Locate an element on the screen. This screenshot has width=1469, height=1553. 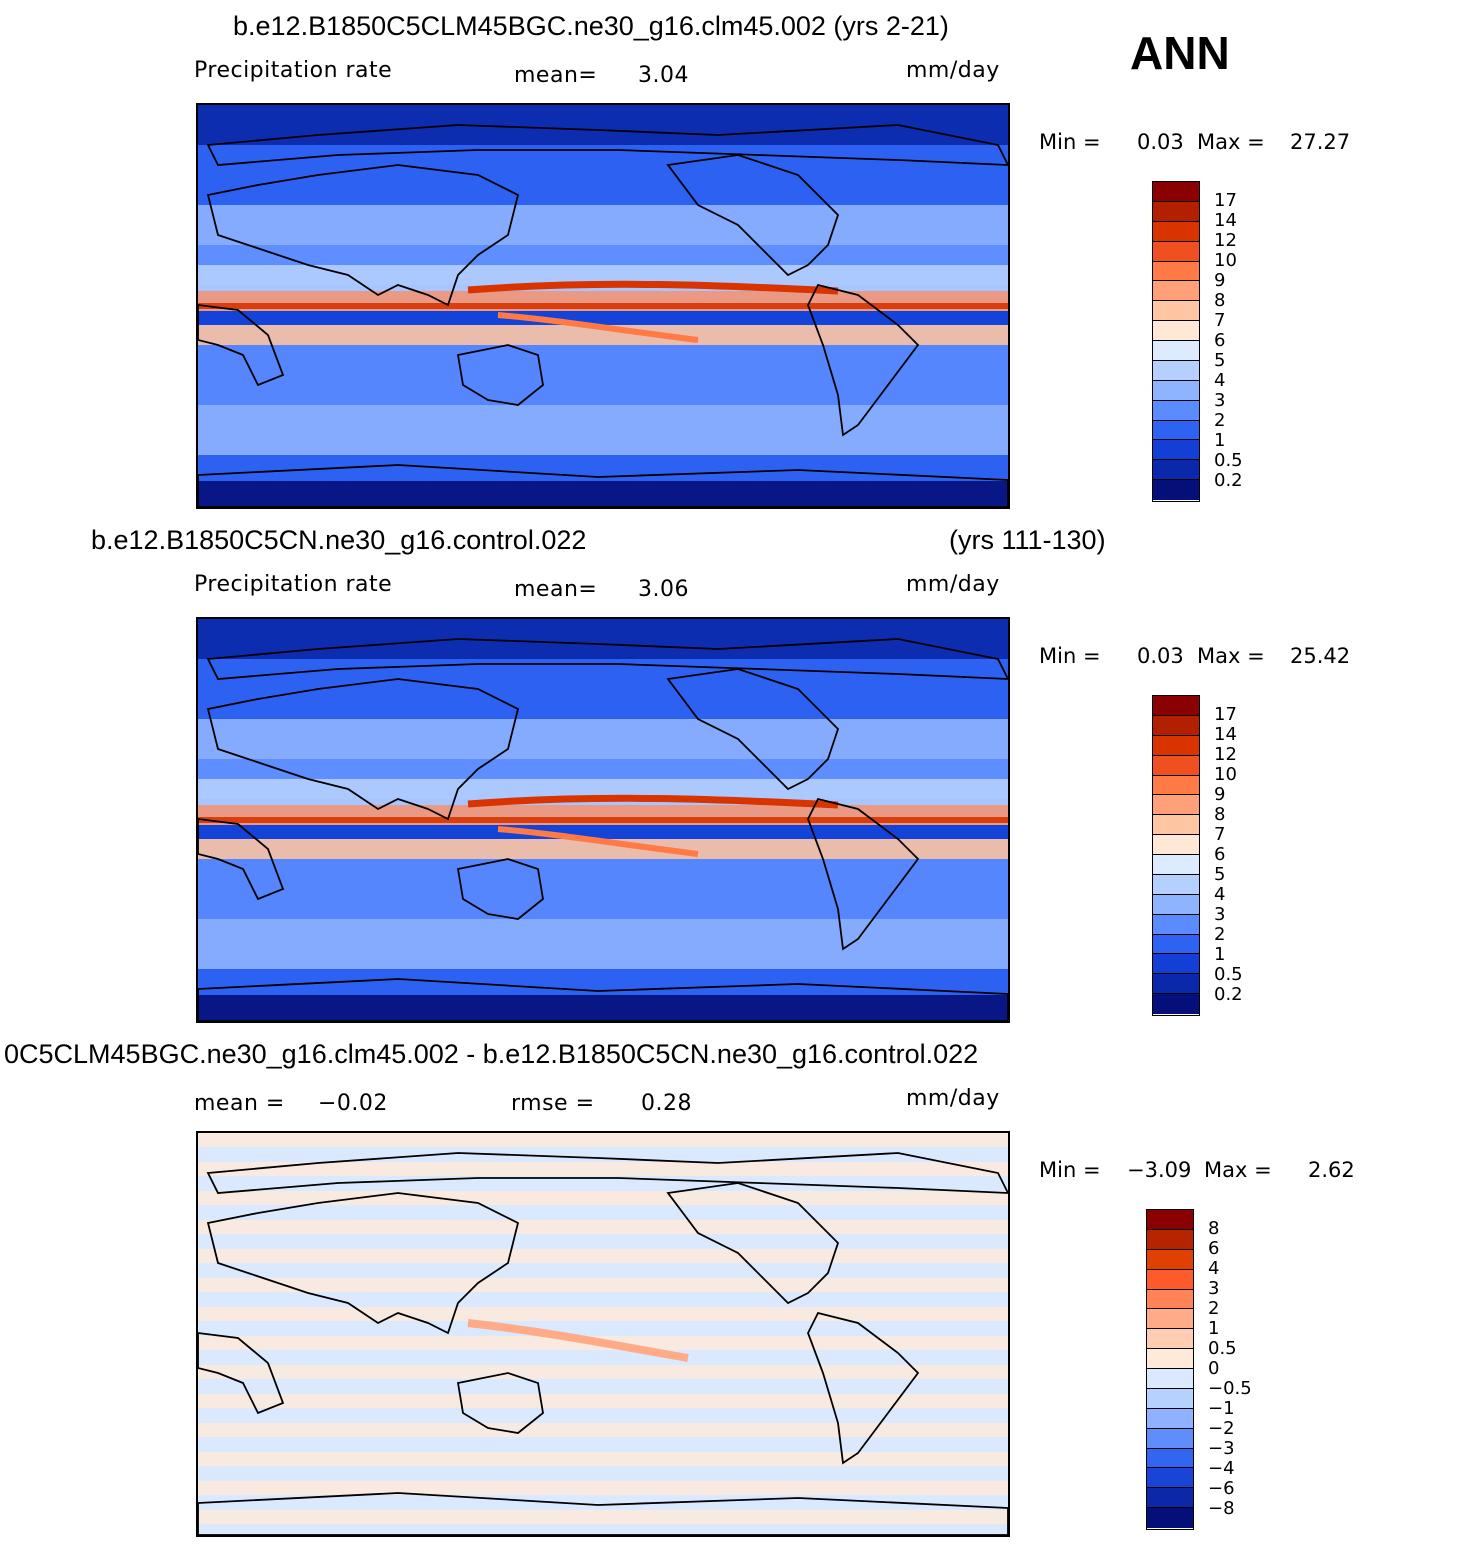
panel-2-map is located at coordinates (603, 820).